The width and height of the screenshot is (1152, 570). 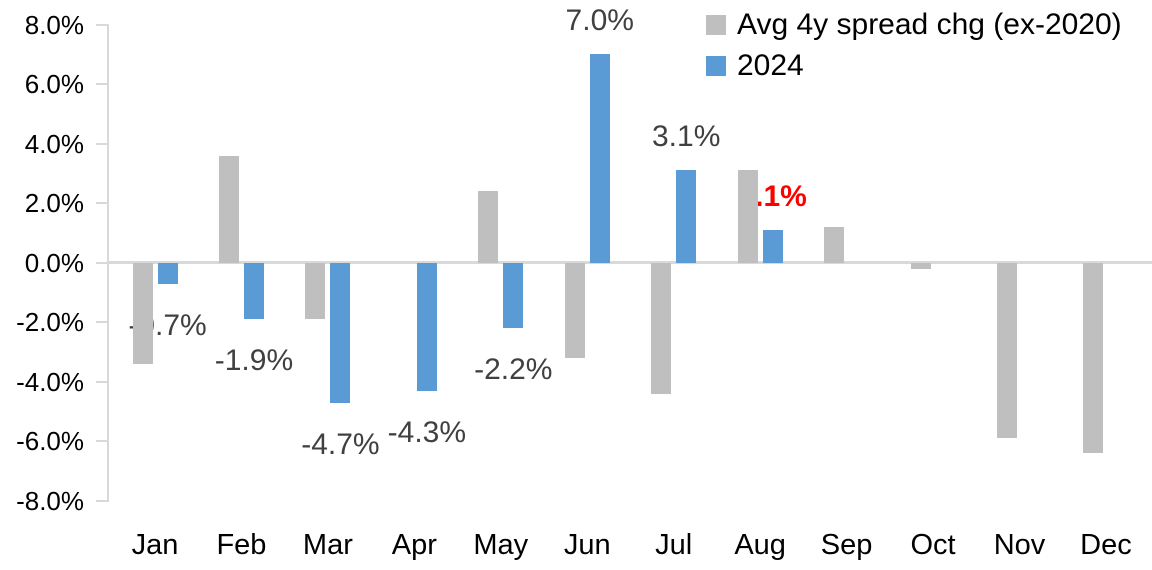 What do you see at coordinates (920, 265) in the screenshot?
I see `bar-avg-oct` at bounding box center [920, 265].